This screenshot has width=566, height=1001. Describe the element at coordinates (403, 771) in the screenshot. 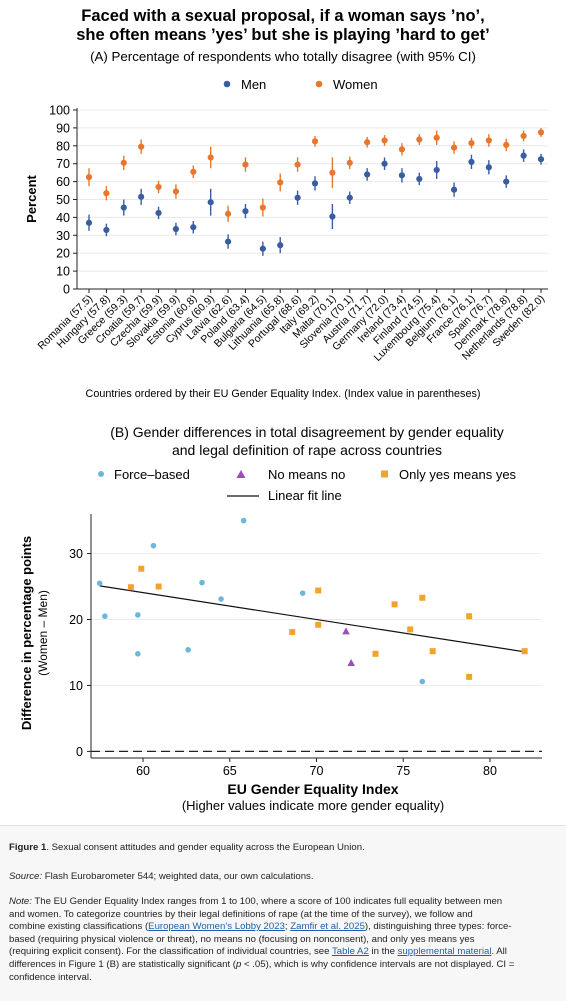

I see `panel-b-x-tick-label: 75` at that location.